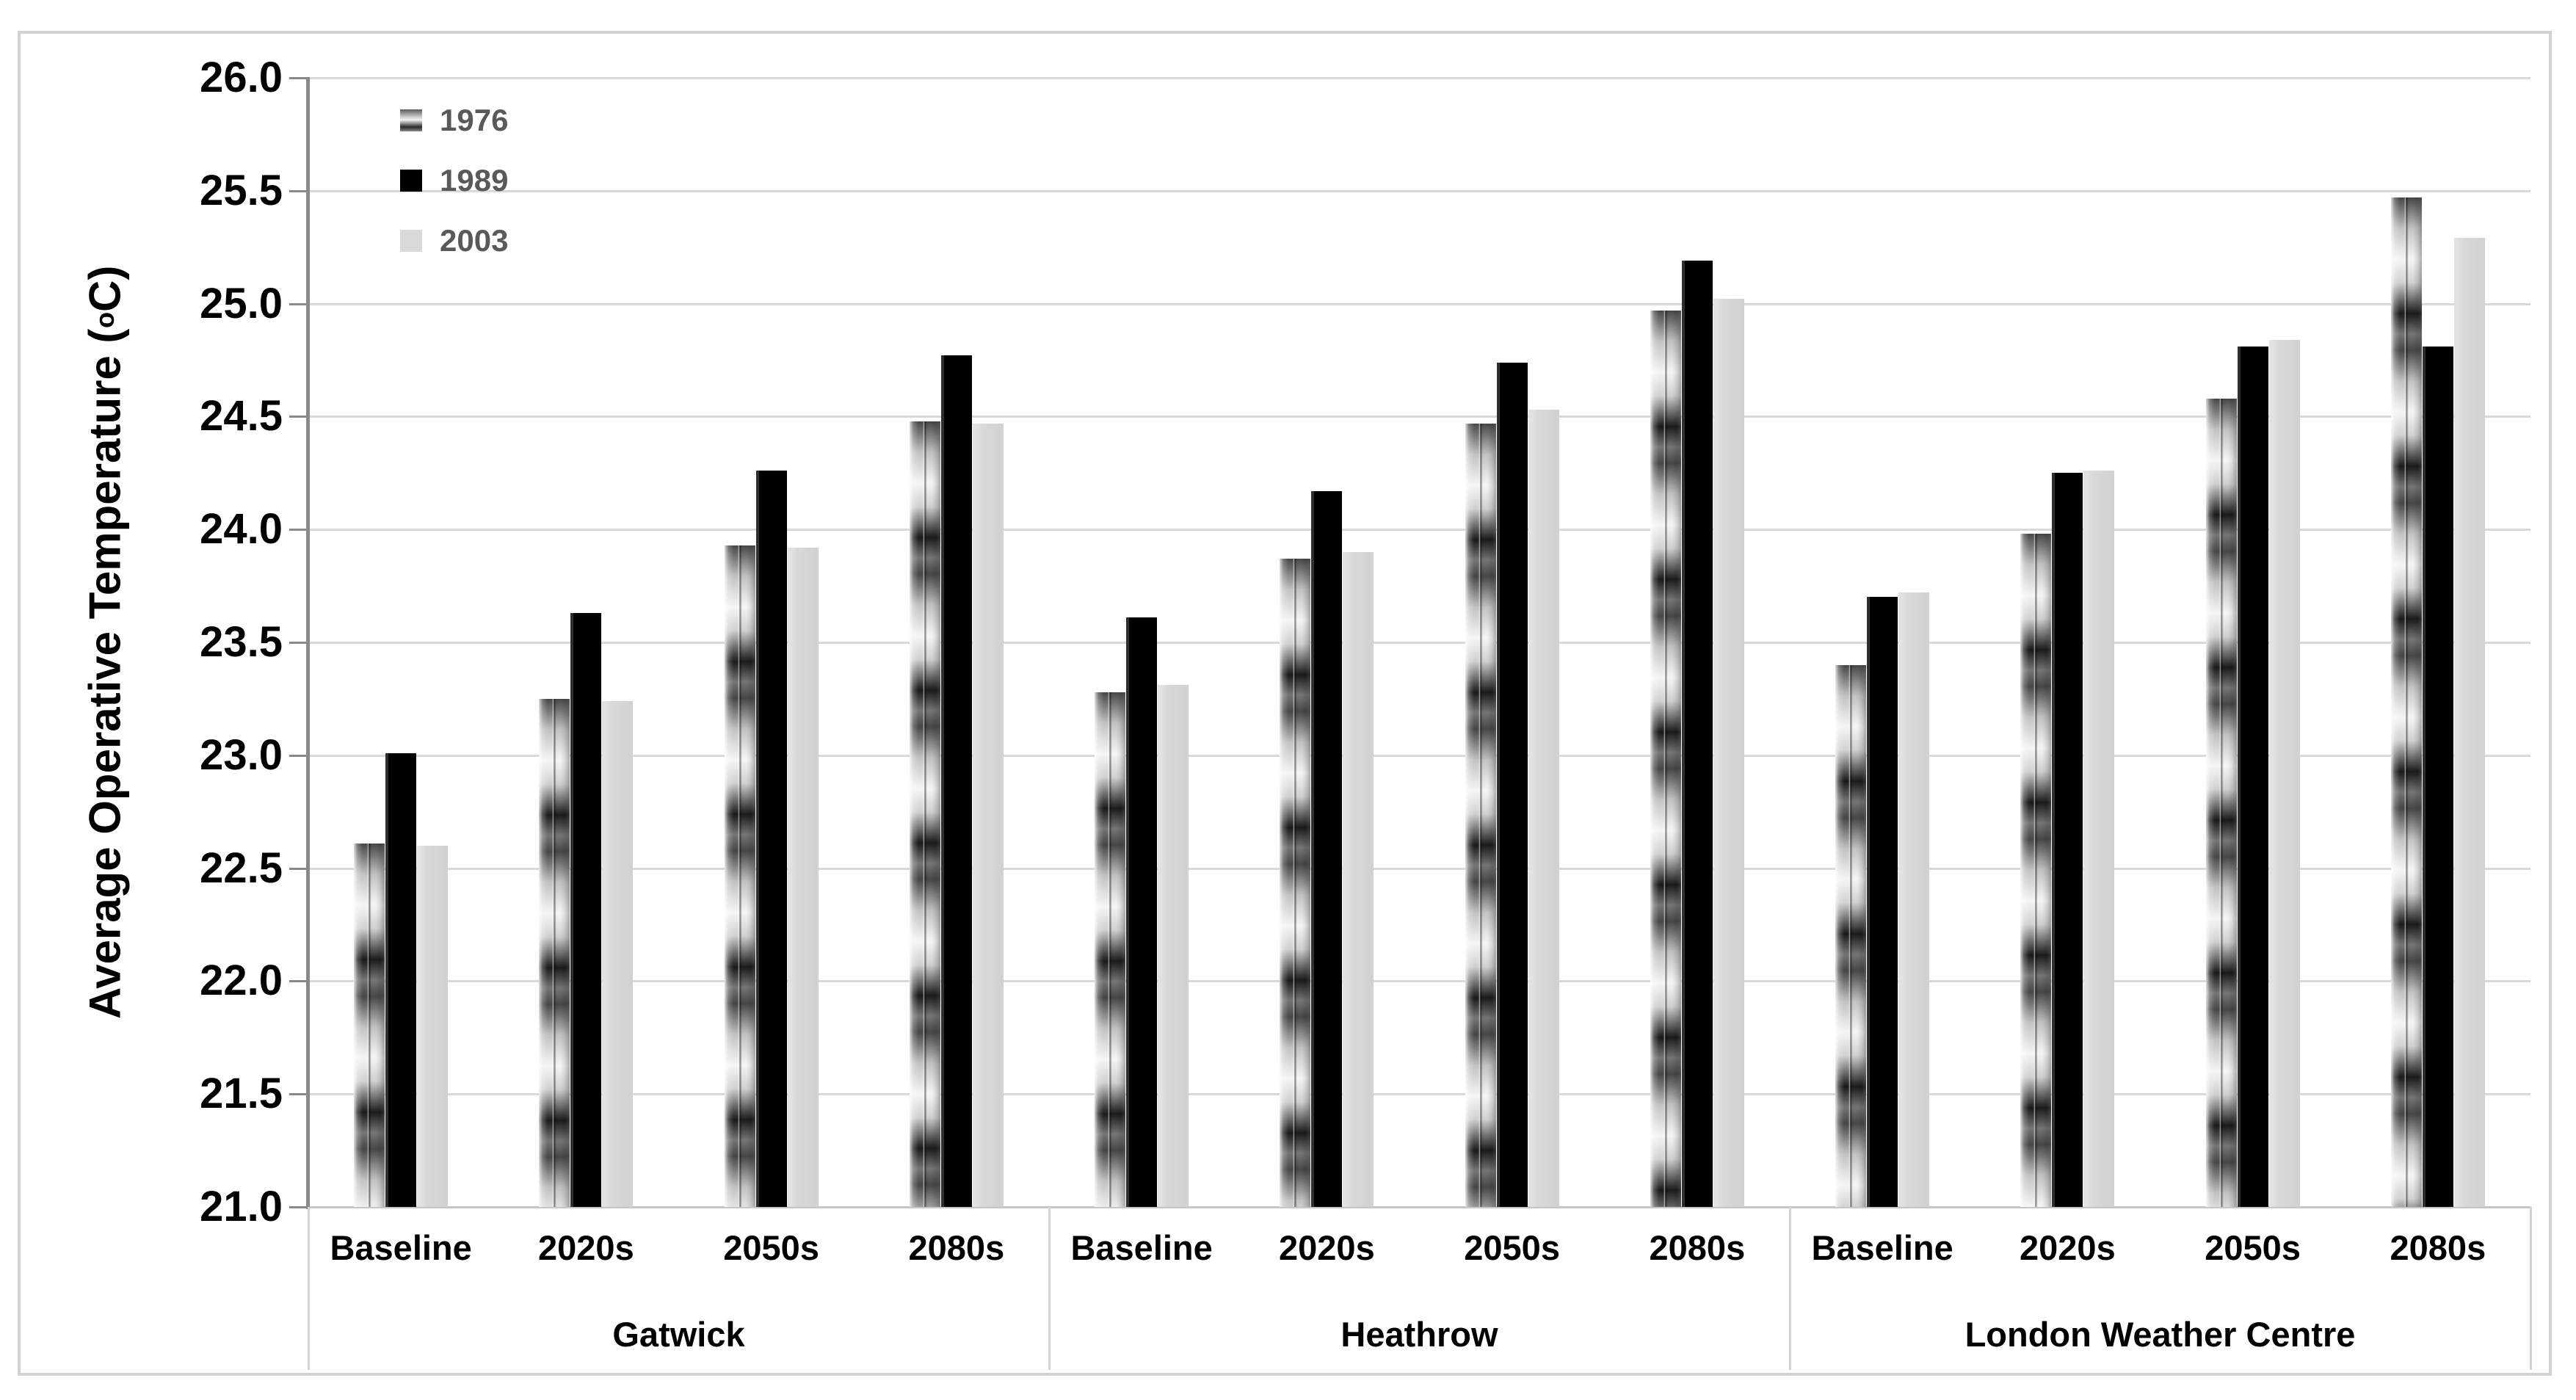  Describe the element at coordinates (1419, 643) in the screenshot. I see `gridline-23.5` at that location.